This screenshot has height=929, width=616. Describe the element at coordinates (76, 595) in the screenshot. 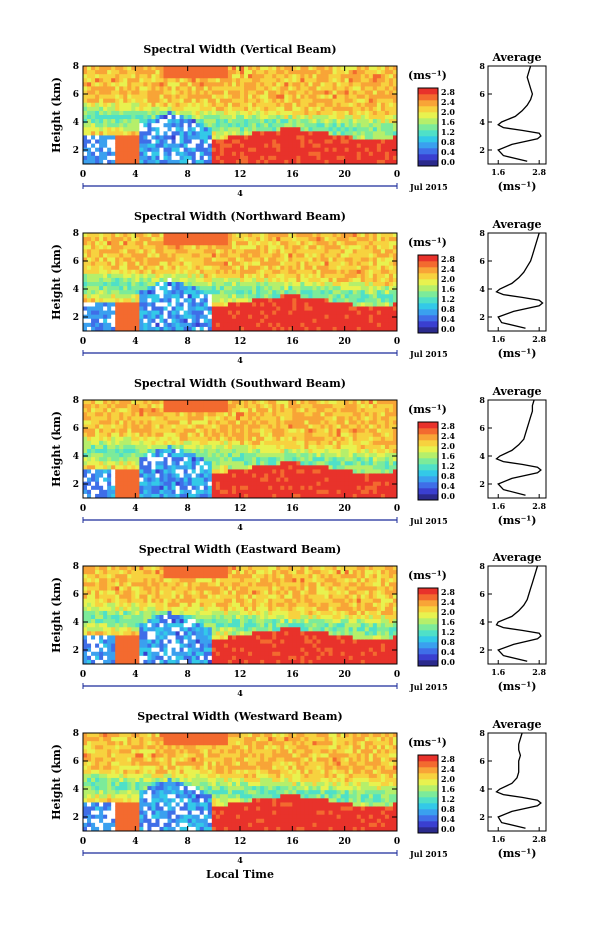

I see `y-tick-label: 6` at that location.